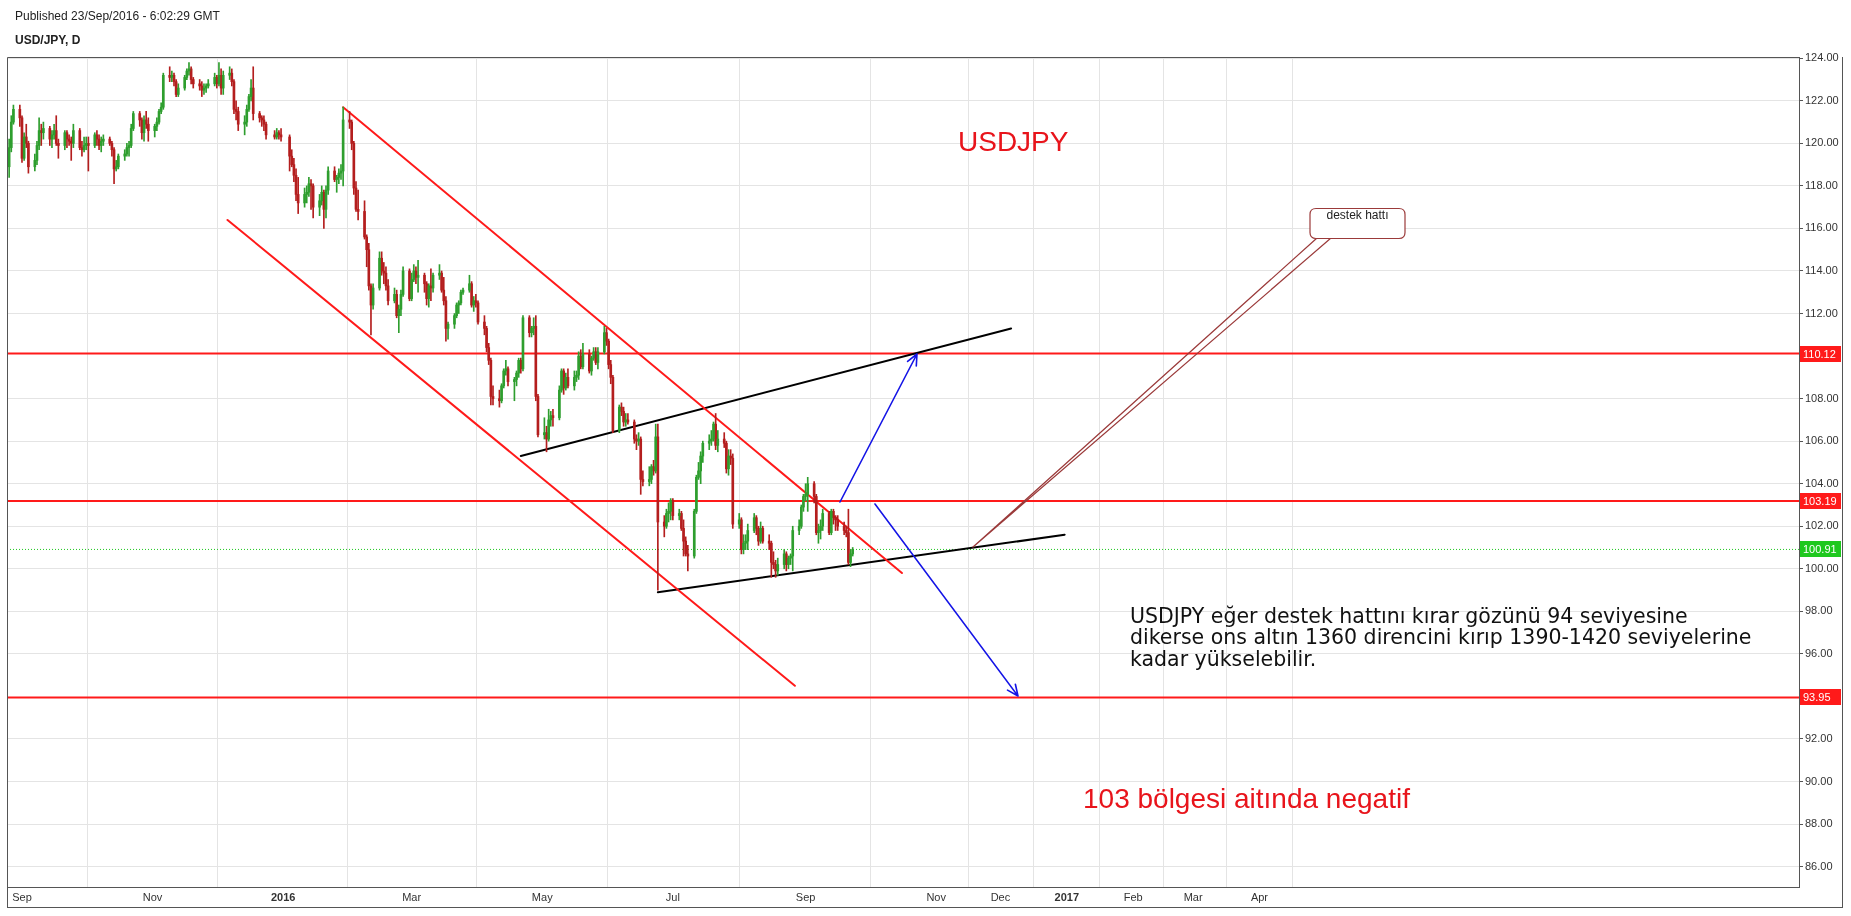 The width and height of the screenshot is (1851, 916). I want to click on y-tick-label: 104.00, so click(1822, 482).